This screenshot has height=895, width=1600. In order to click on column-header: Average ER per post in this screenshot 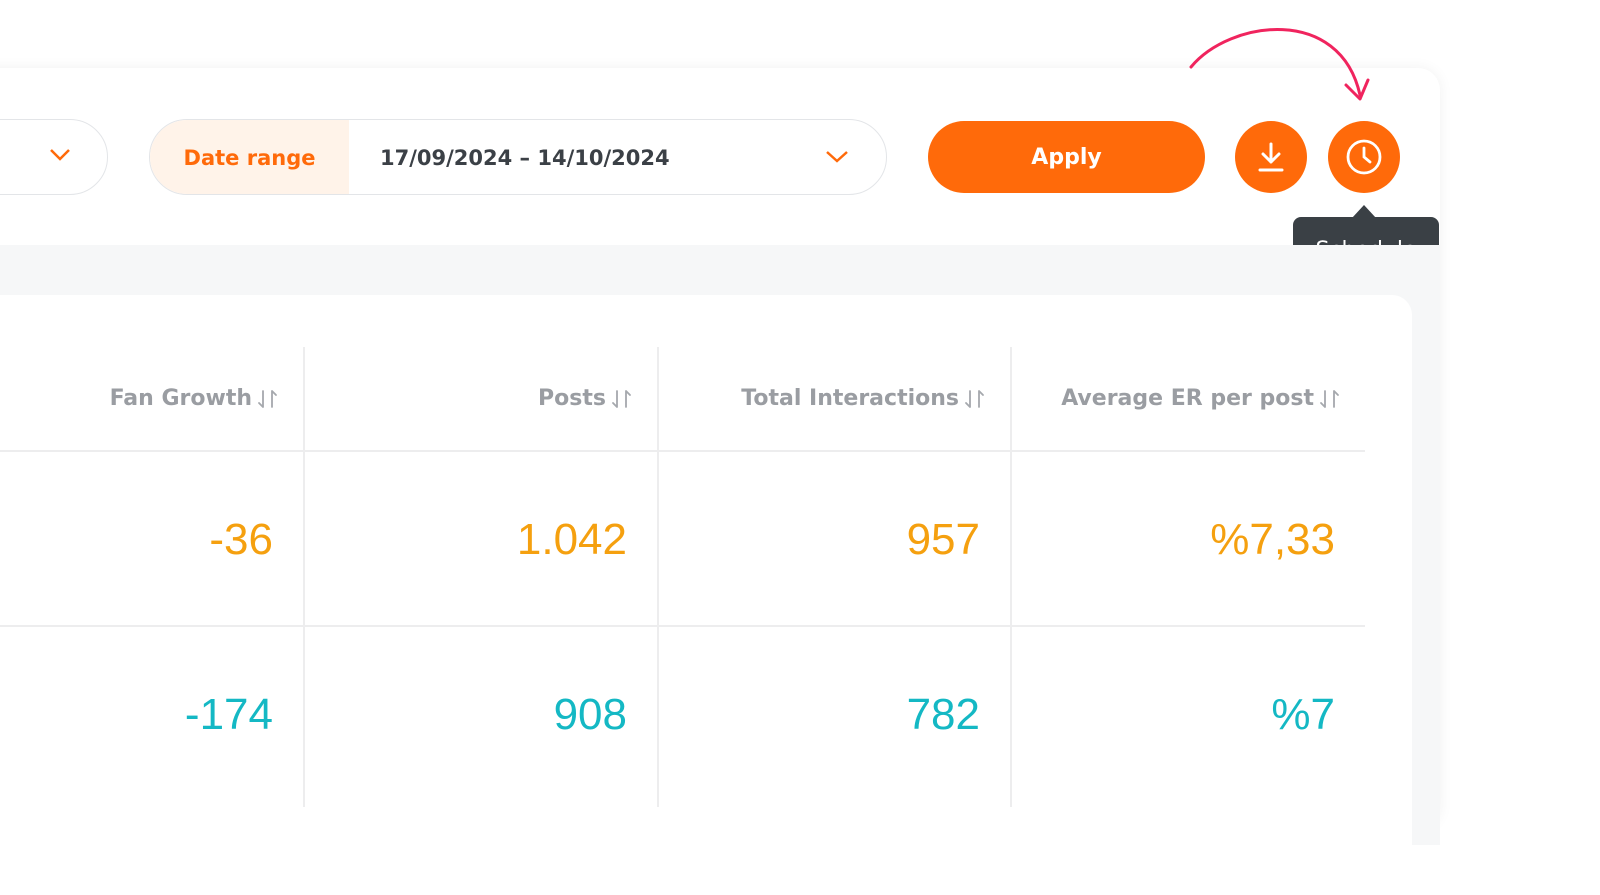, I will do `click(1187, 398)`.